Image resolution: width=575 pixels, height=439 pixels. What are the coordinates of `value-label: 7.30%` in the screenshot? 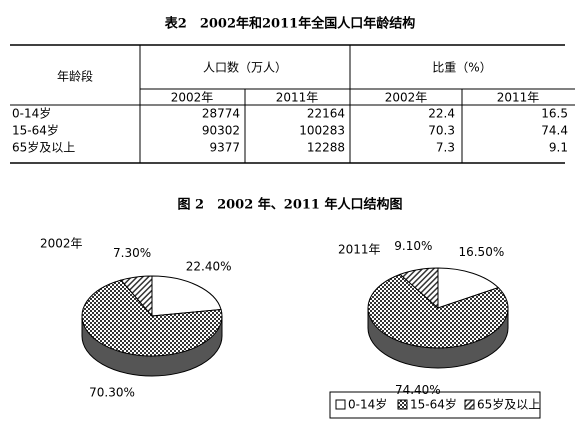 It's located at (132, 253).